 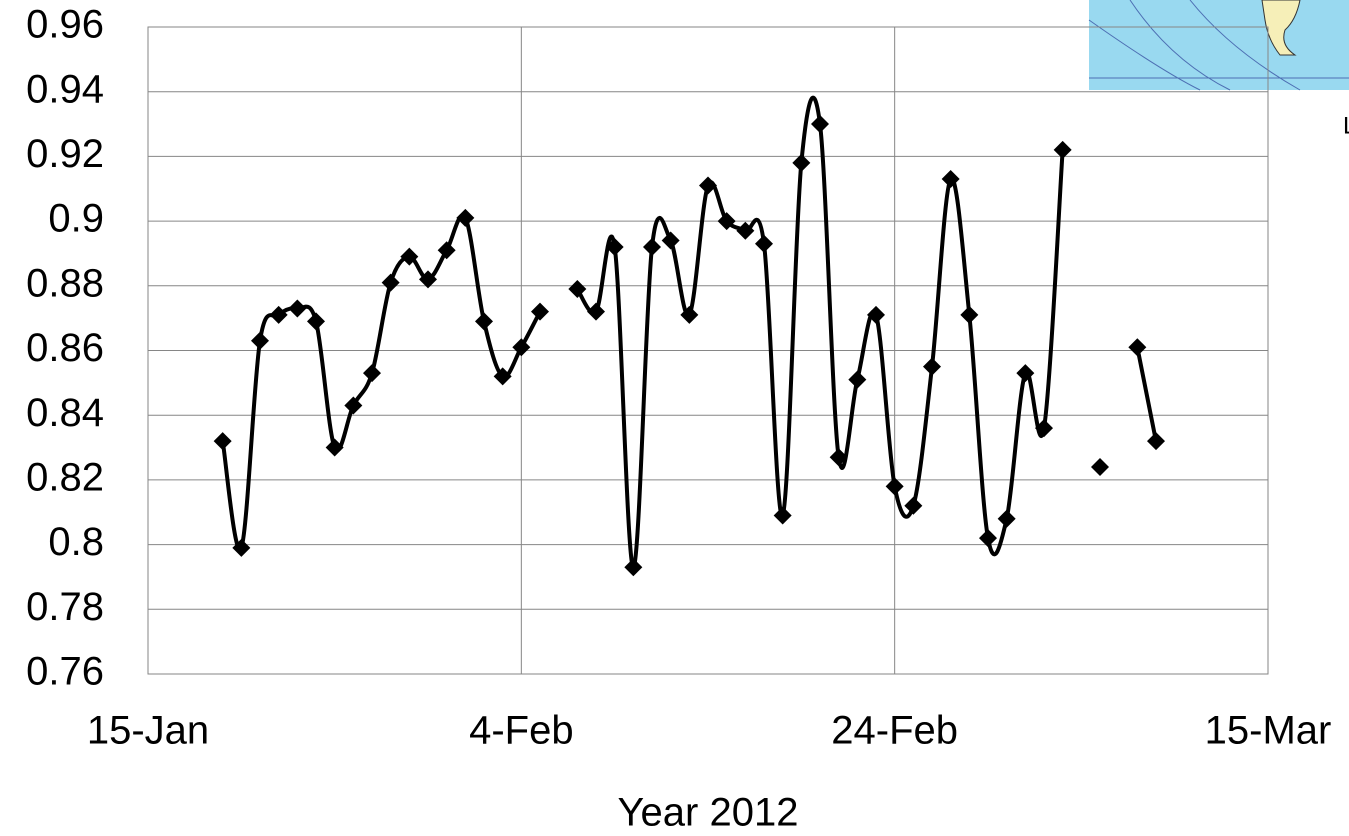 I want to click on x-tick-label: 4-Feb, so click(x=521, y=731).